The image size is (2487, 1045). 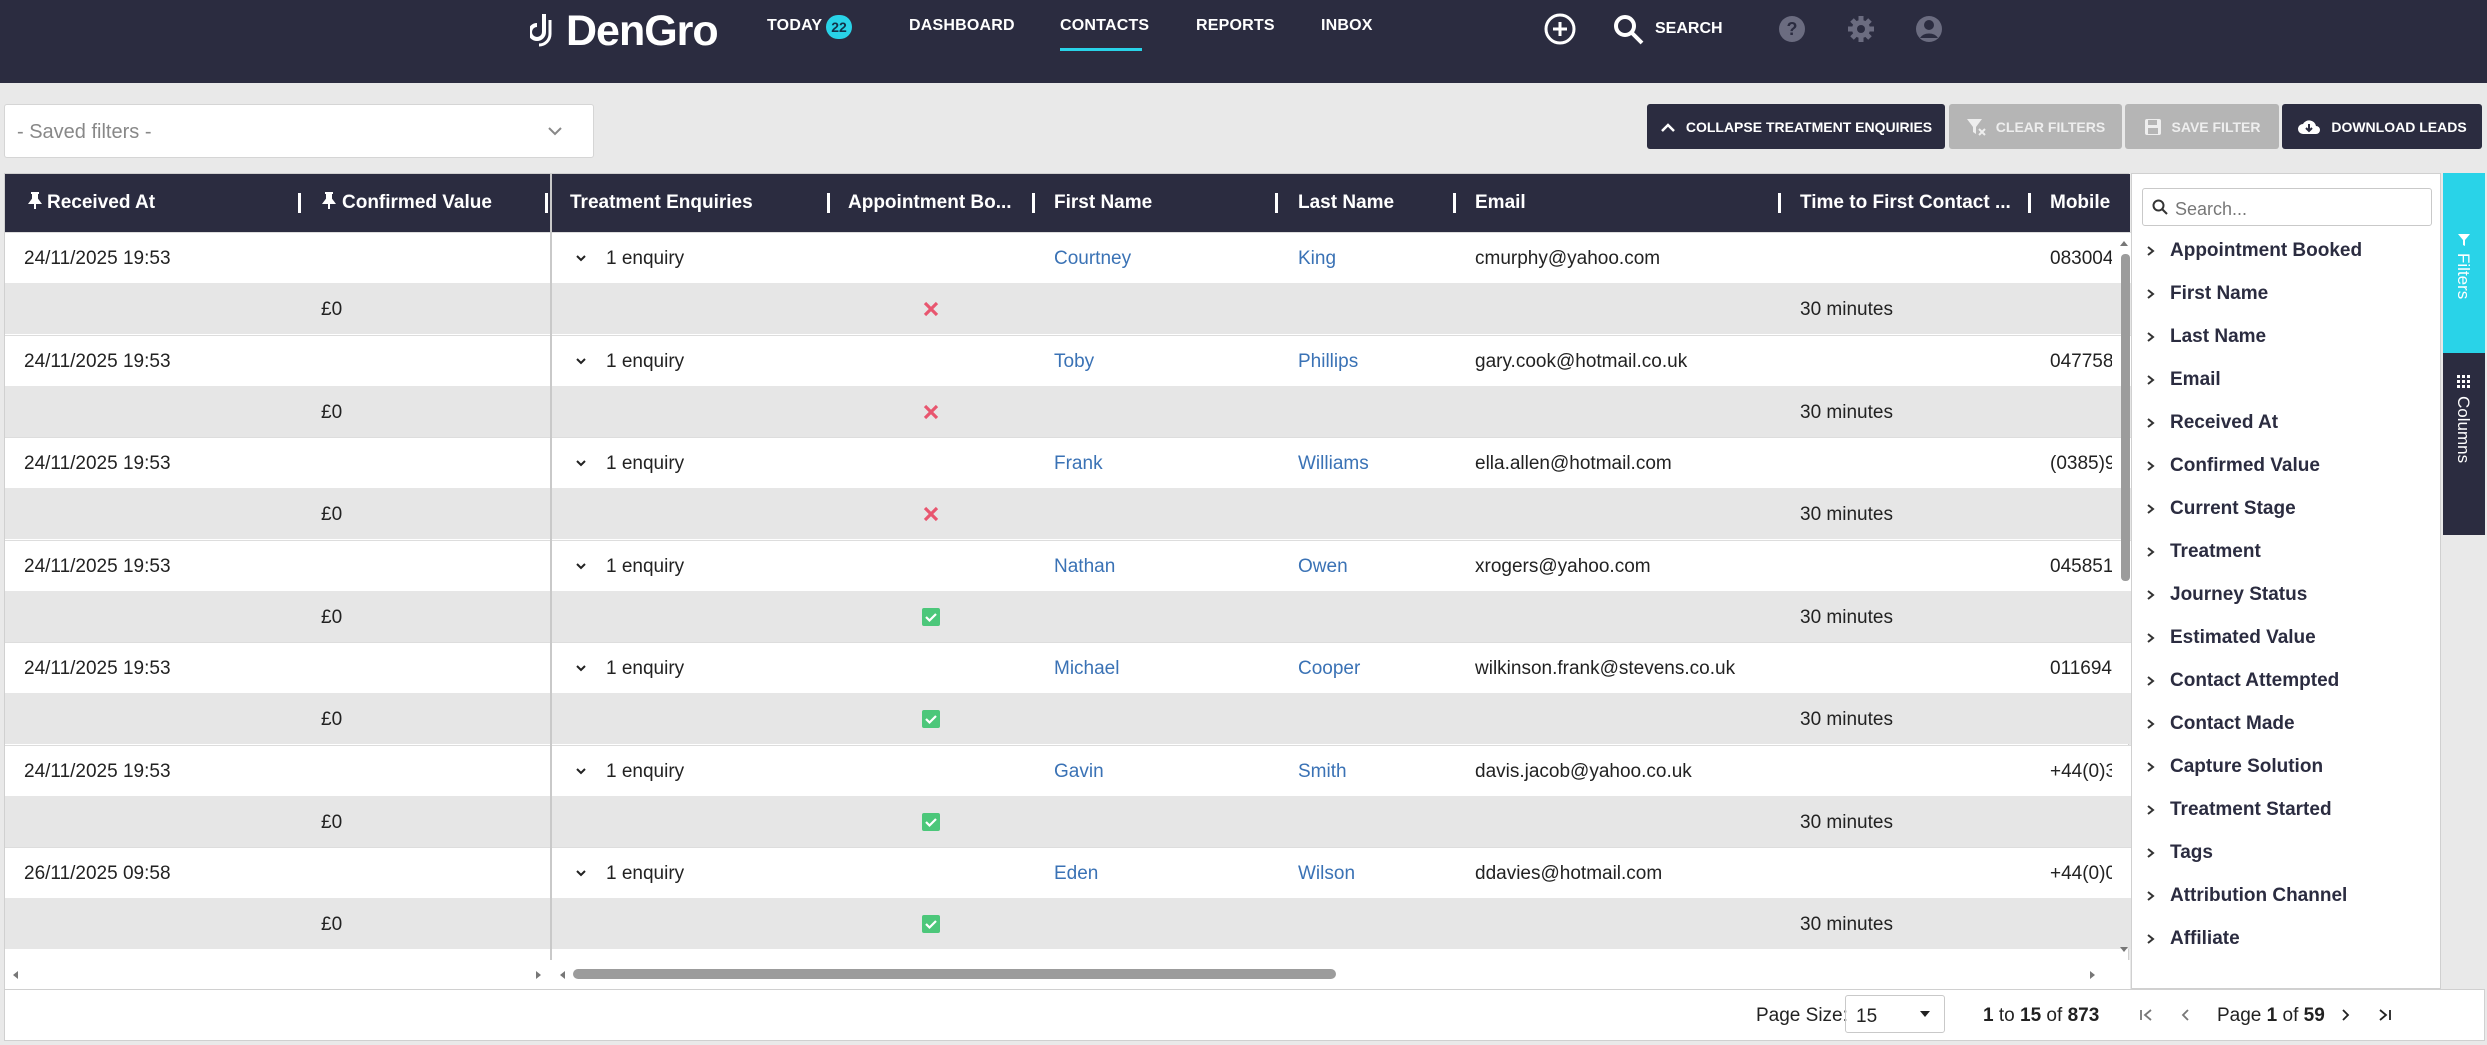 I want to click on vertical-scrollbar, so click(x=2124, y=596).